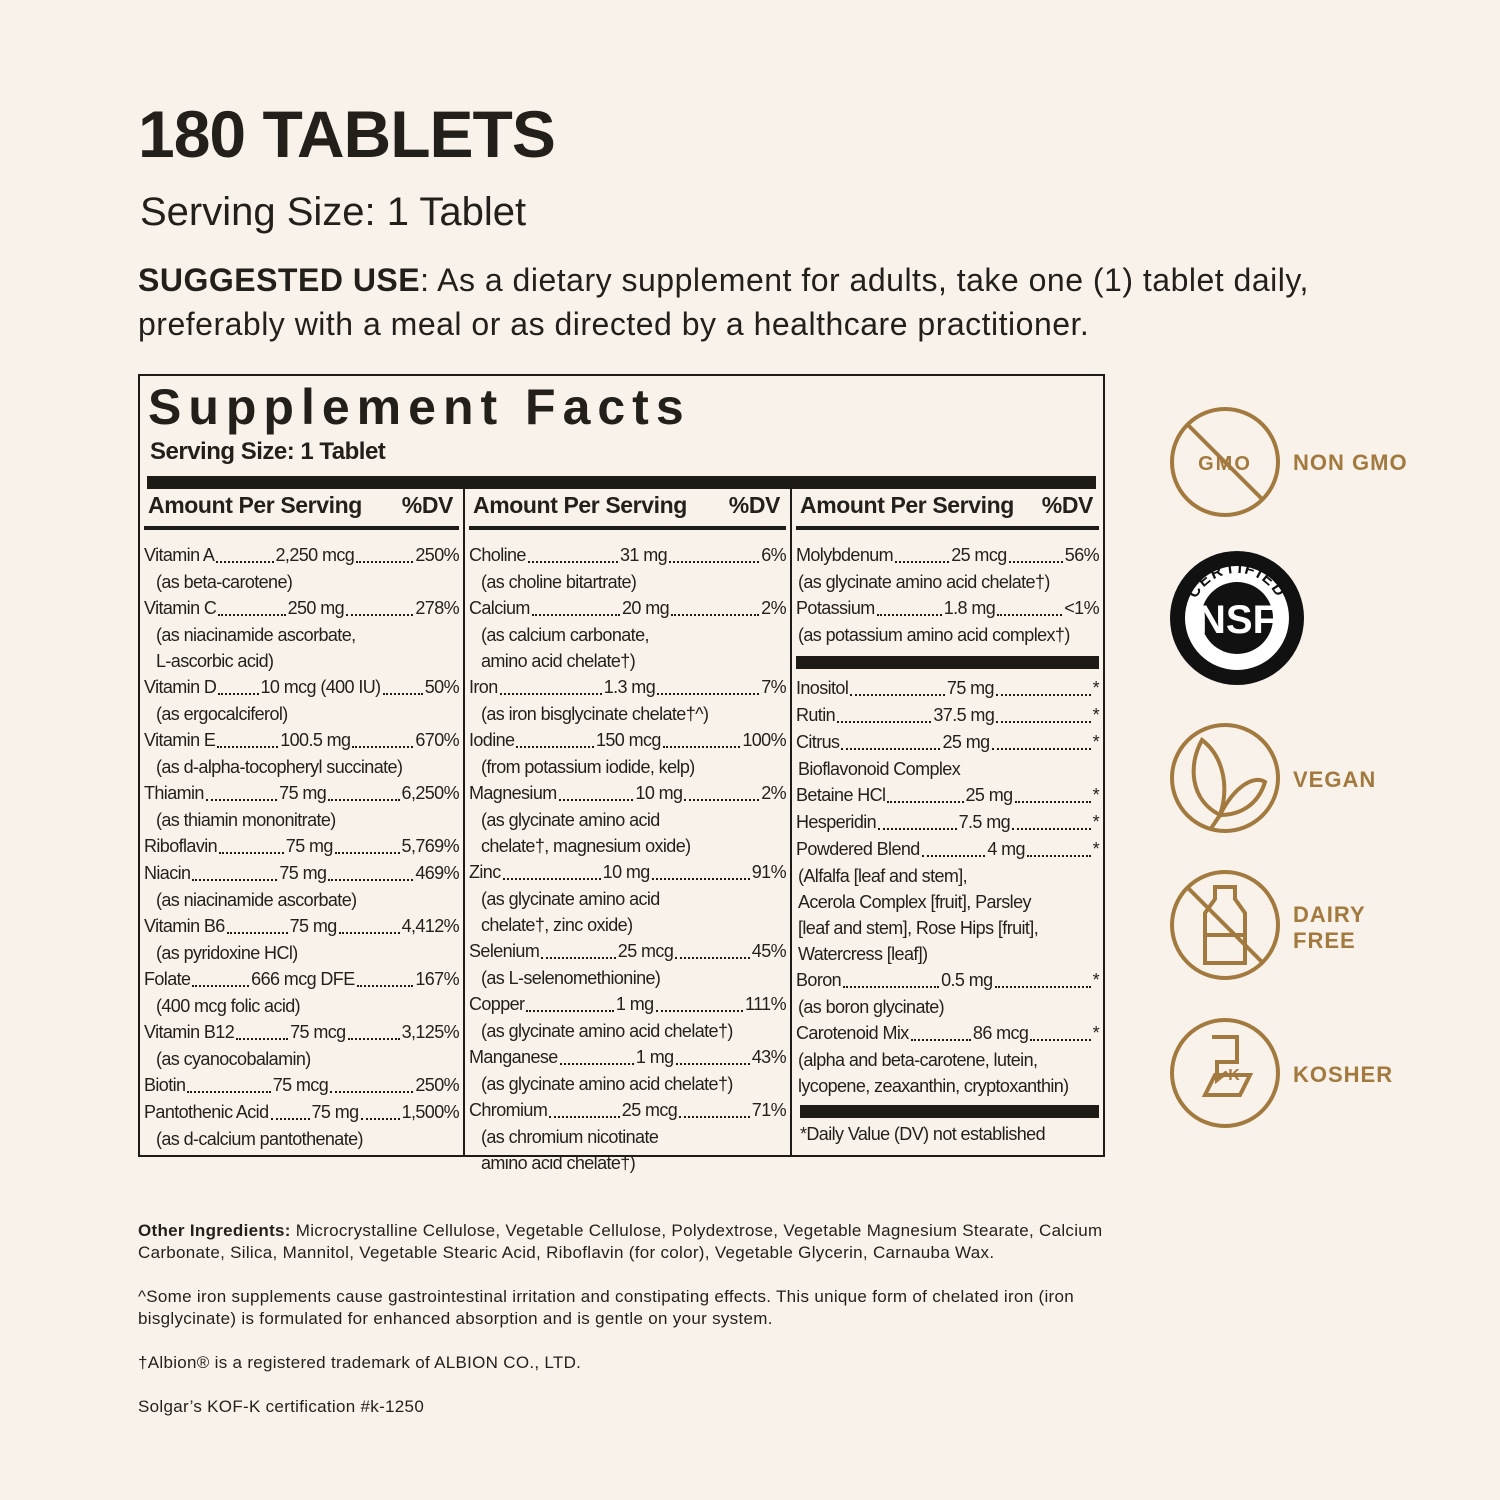 Image resolution: width=1500 pixels, height=1500 pixels. I want to click on nutrient-note: (as ergocalciferol), so click(222, 714).